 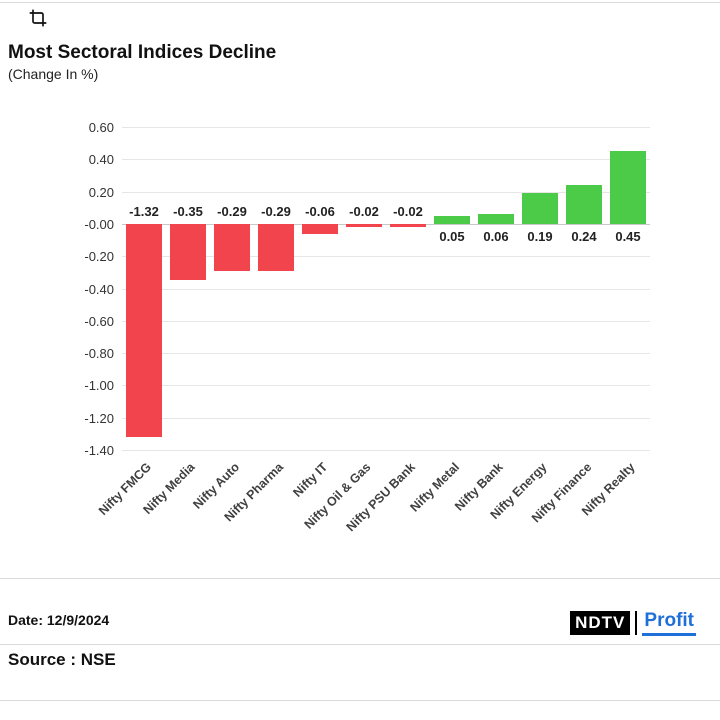 What do you see at coordinates (99, 386) in the screenshot?
I see `y-tick-label: -1.00` at bounding box center [99, 386].